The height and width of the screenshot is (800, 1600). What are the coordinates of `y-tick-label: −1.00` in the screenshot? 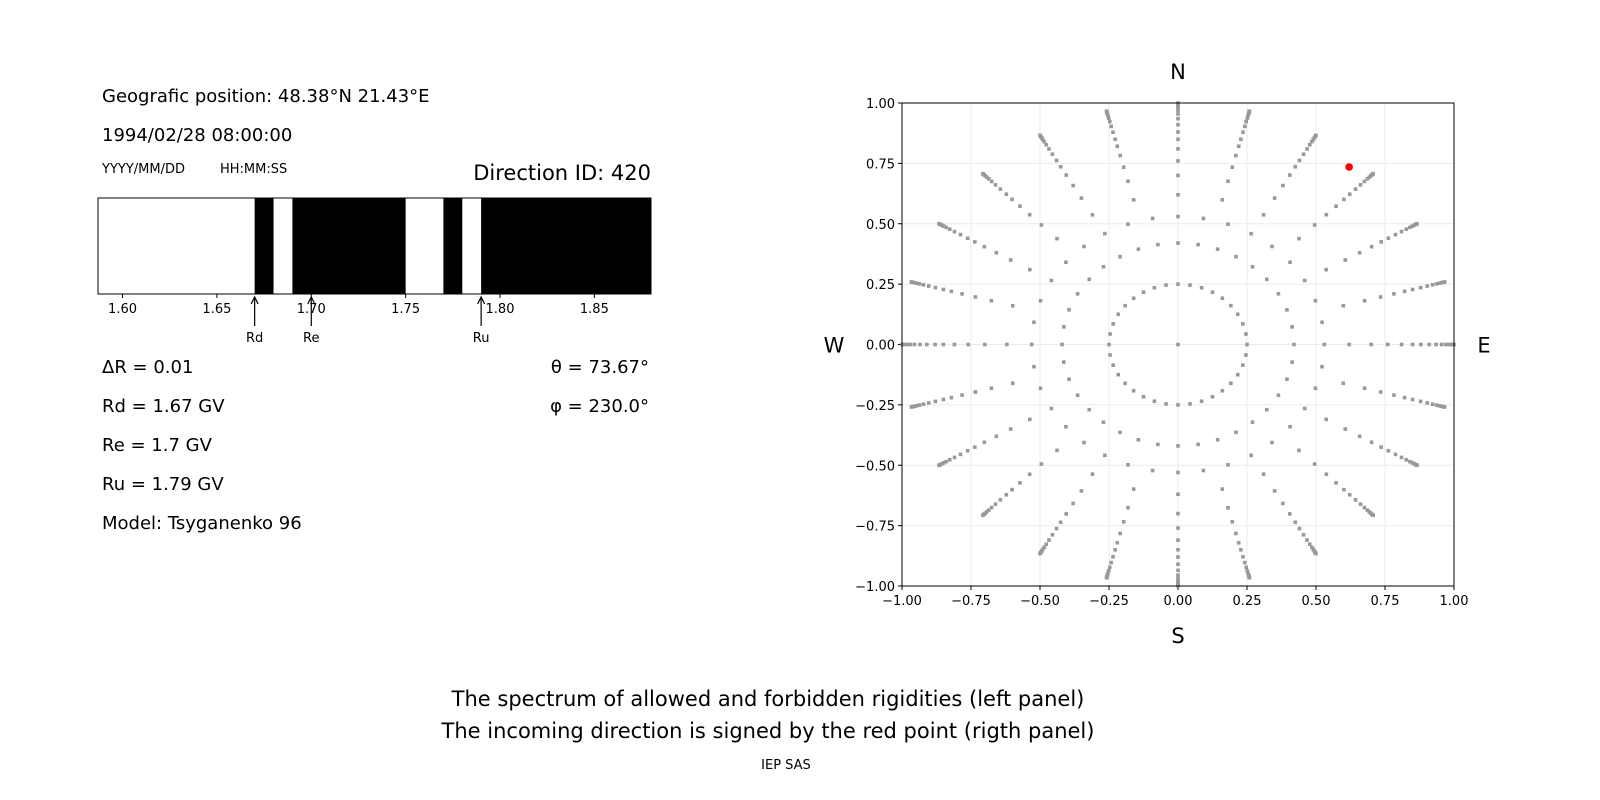 It's located at (875, 587).